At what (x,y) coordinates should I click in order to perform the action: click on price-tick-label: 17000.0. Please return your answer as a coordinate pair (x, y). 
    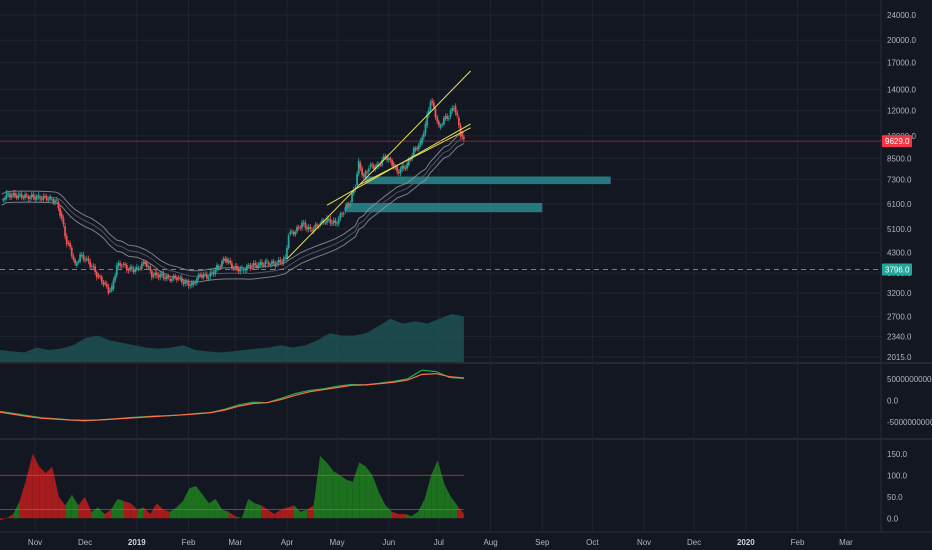
    Looking at the image, I should click on (901, 63).